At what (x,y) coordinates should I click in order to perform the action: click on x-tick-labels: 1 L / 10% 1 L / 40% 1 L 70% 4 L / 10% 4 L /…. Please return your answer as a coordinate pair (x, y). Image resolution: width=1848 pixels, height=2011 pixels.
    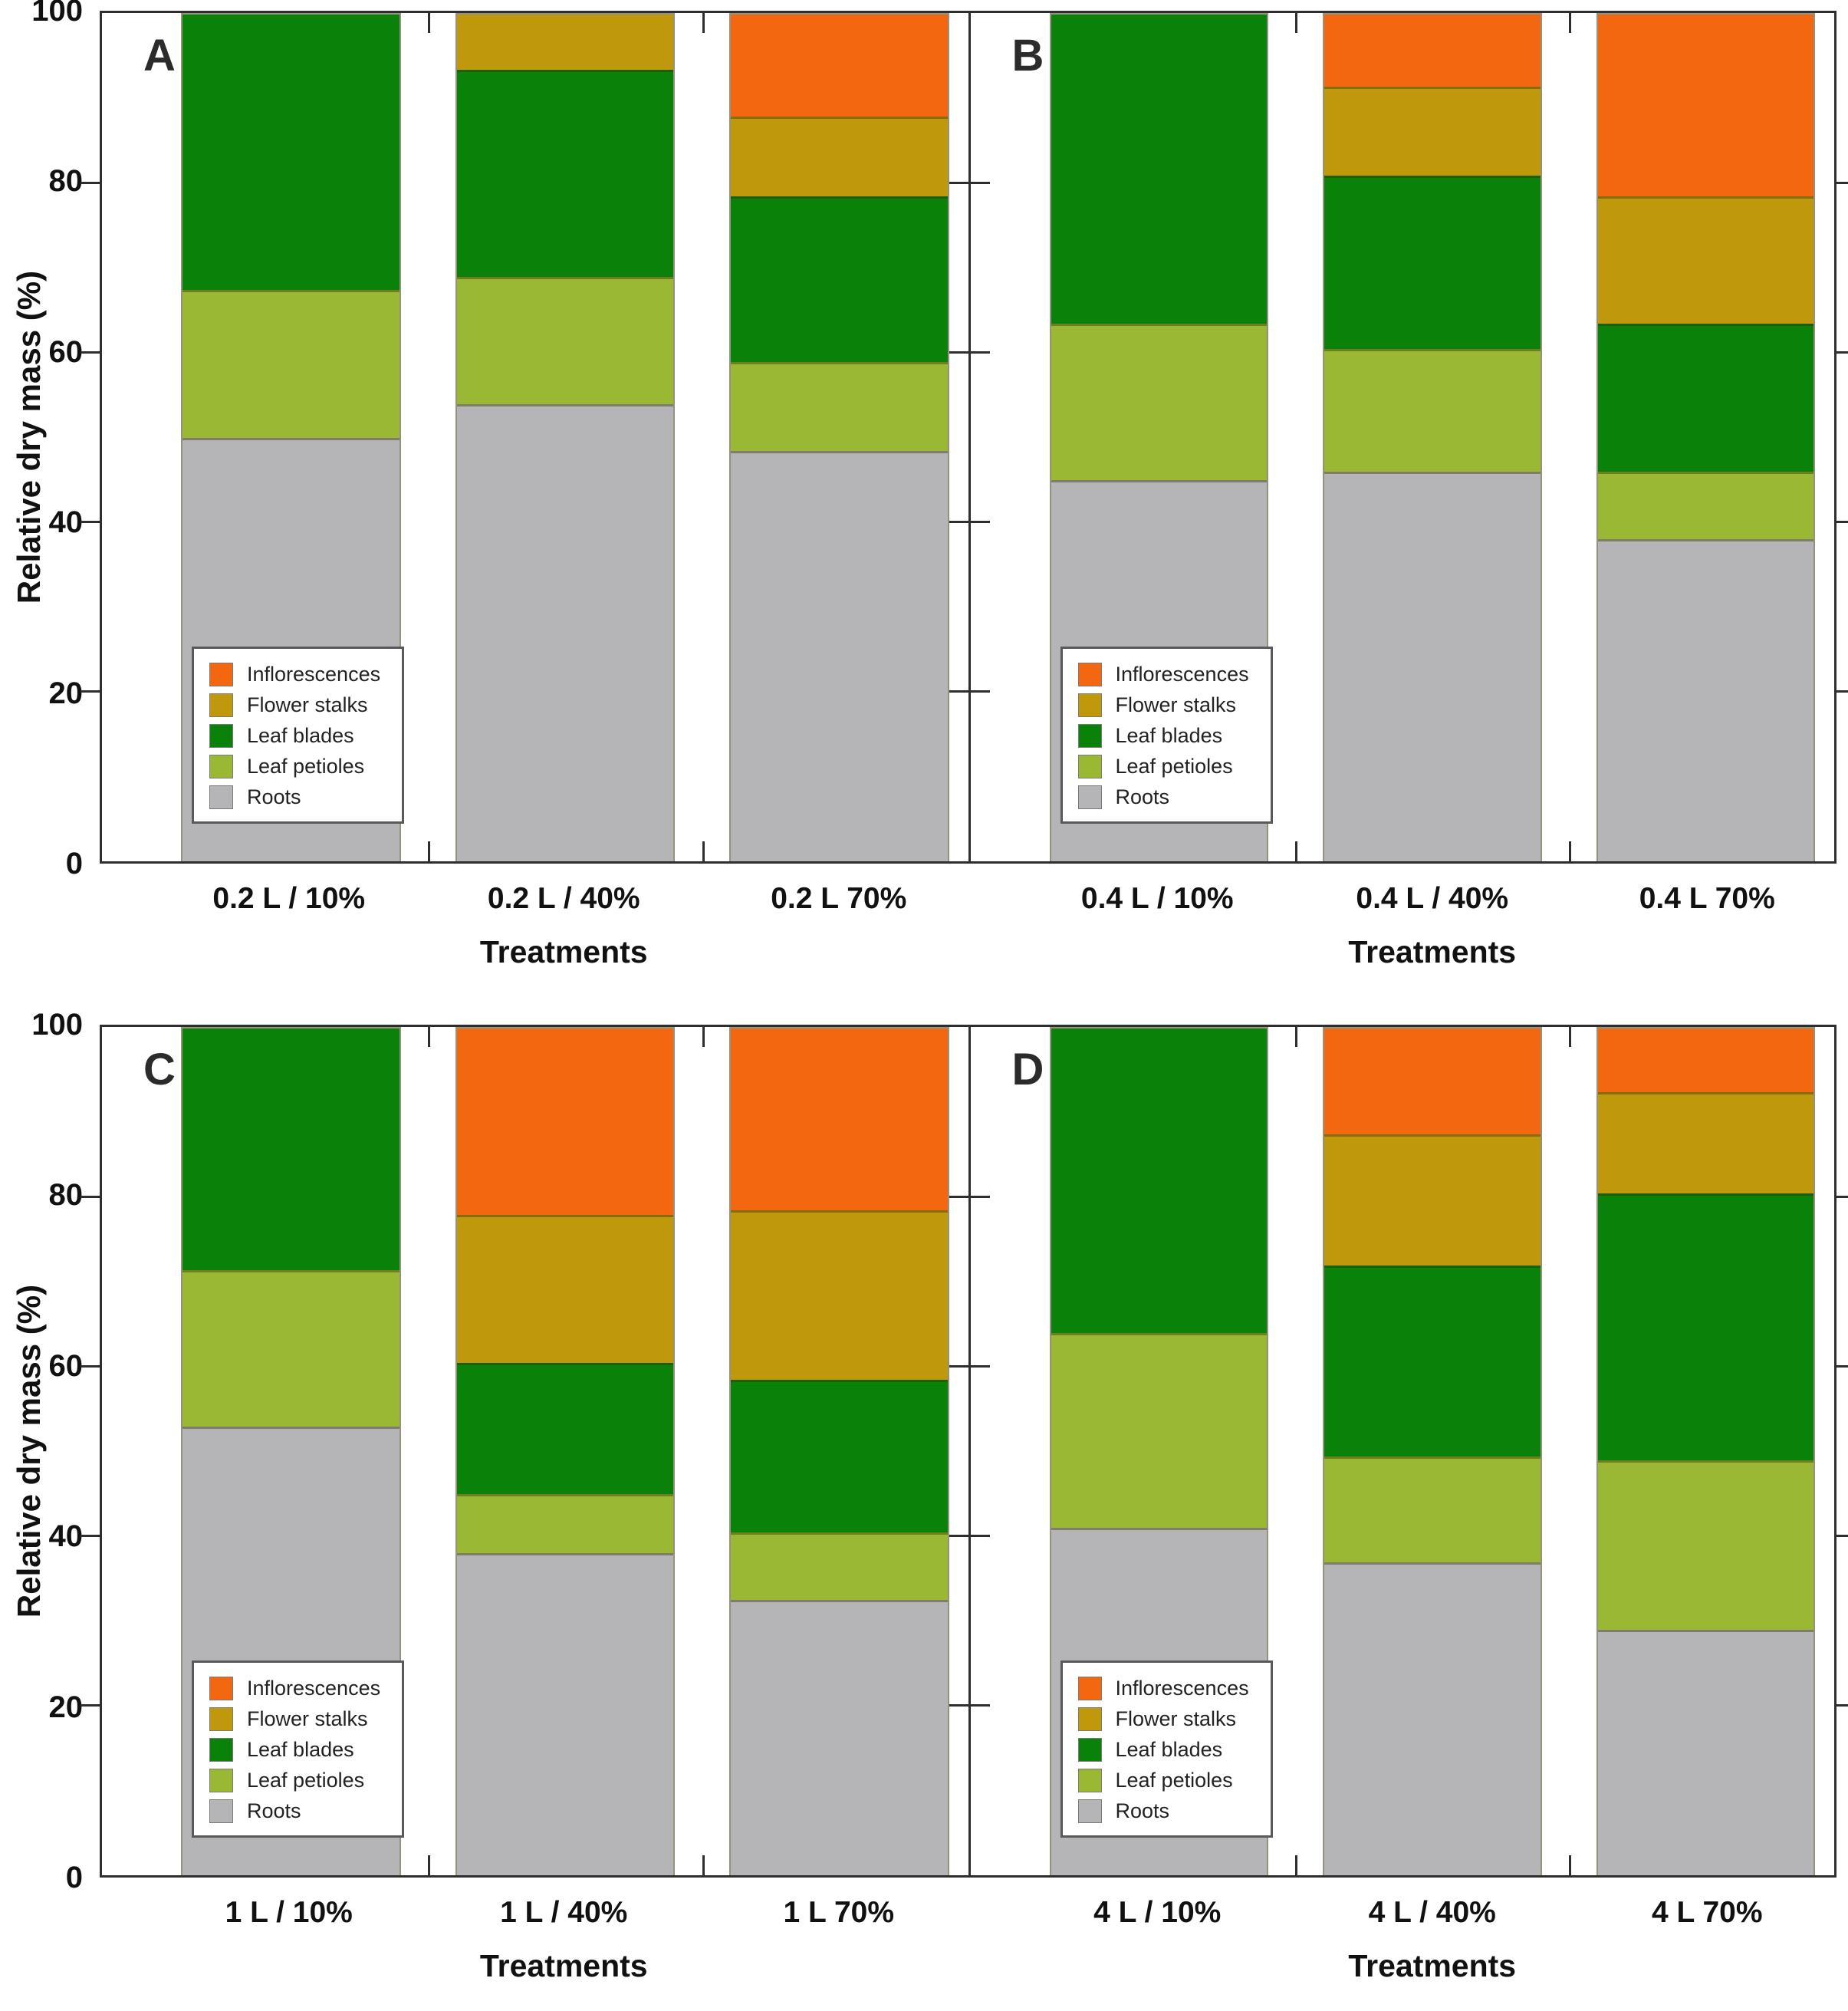
    Looking at the image, I should click on (968, 1913).